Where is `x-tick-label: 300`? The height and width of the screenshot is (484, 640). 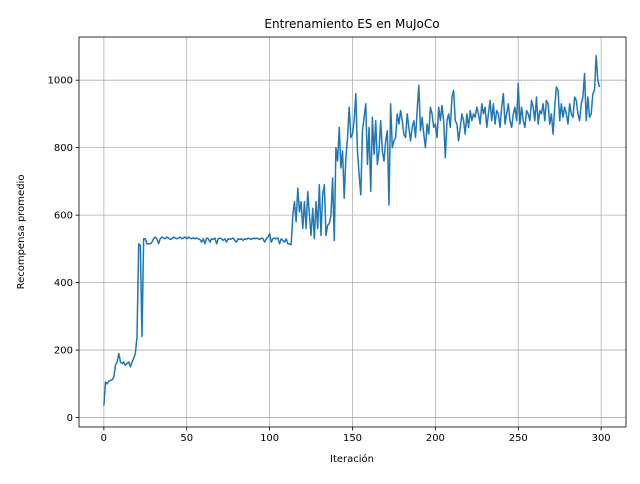 x-tick-label: 300 is located at coordinates (601, 438).